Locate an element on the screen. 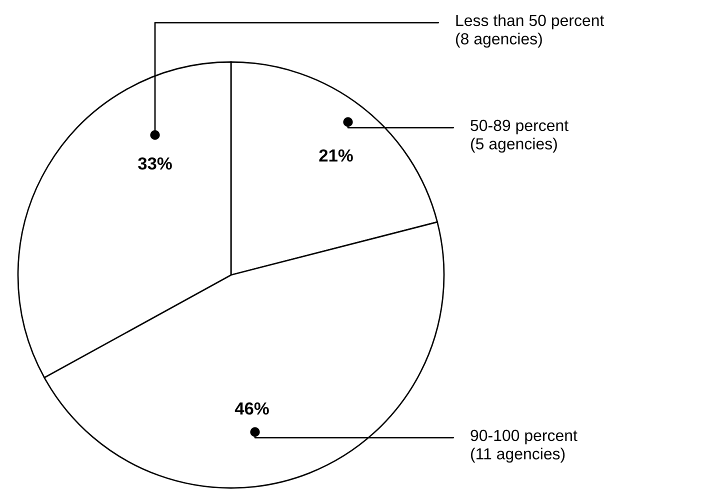 The image size is (718, 497). data-label: 33% is located at coordinates (155, 163).